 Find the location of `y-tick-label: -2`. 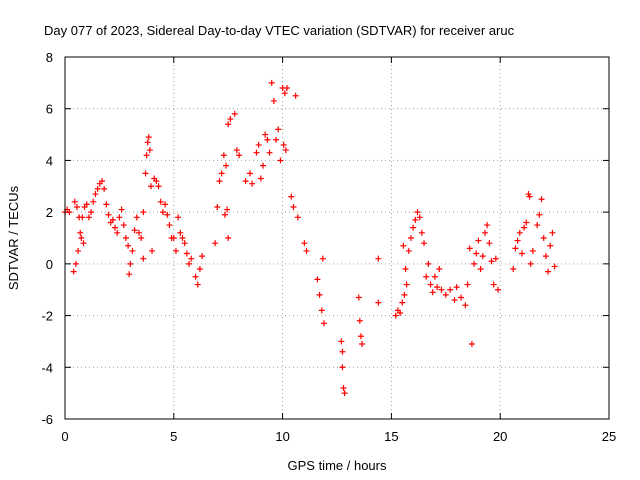

y-tick-label: -2 is located at coordinates (47, 316).